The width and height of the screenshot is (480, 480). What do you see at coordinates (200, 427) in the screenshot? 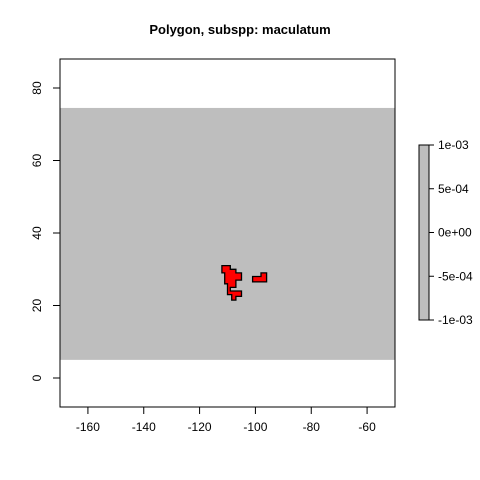
I see `x-tick-label: -120` at bounding box center [200, 427].